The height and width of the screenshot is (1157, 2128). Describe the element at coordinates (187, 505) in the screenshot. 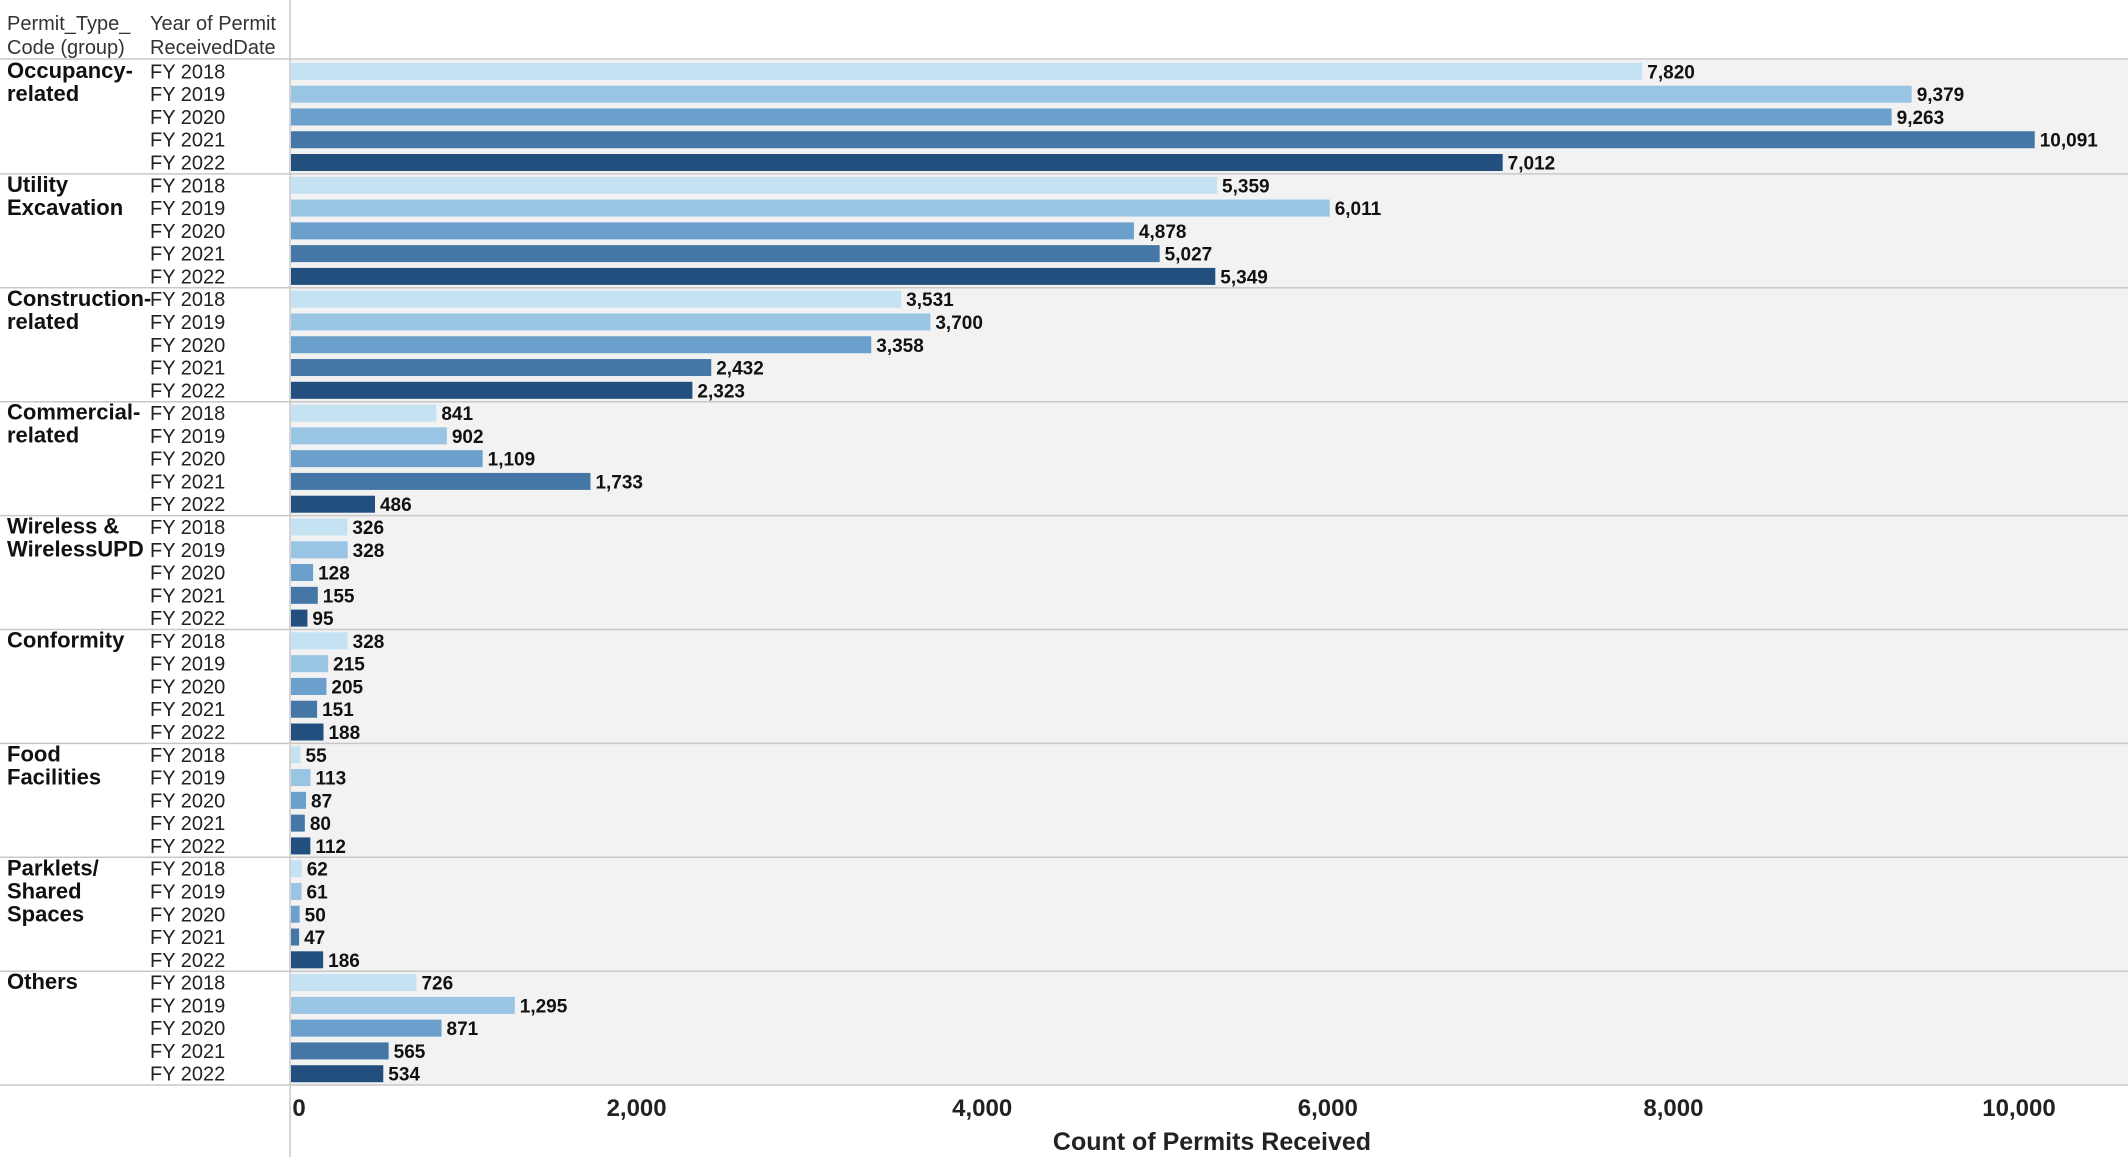

I see `year-label-commercial-related-fy-2022: FY 2022` at that location.